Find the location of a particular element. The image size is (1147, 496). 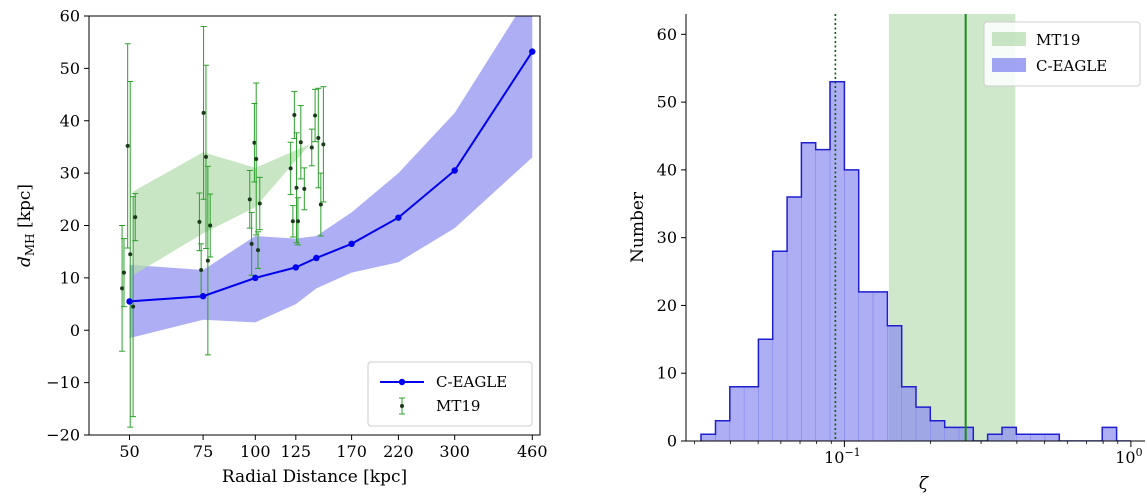

left-y-tick-label: 60 is located at coordinates (70, 16).